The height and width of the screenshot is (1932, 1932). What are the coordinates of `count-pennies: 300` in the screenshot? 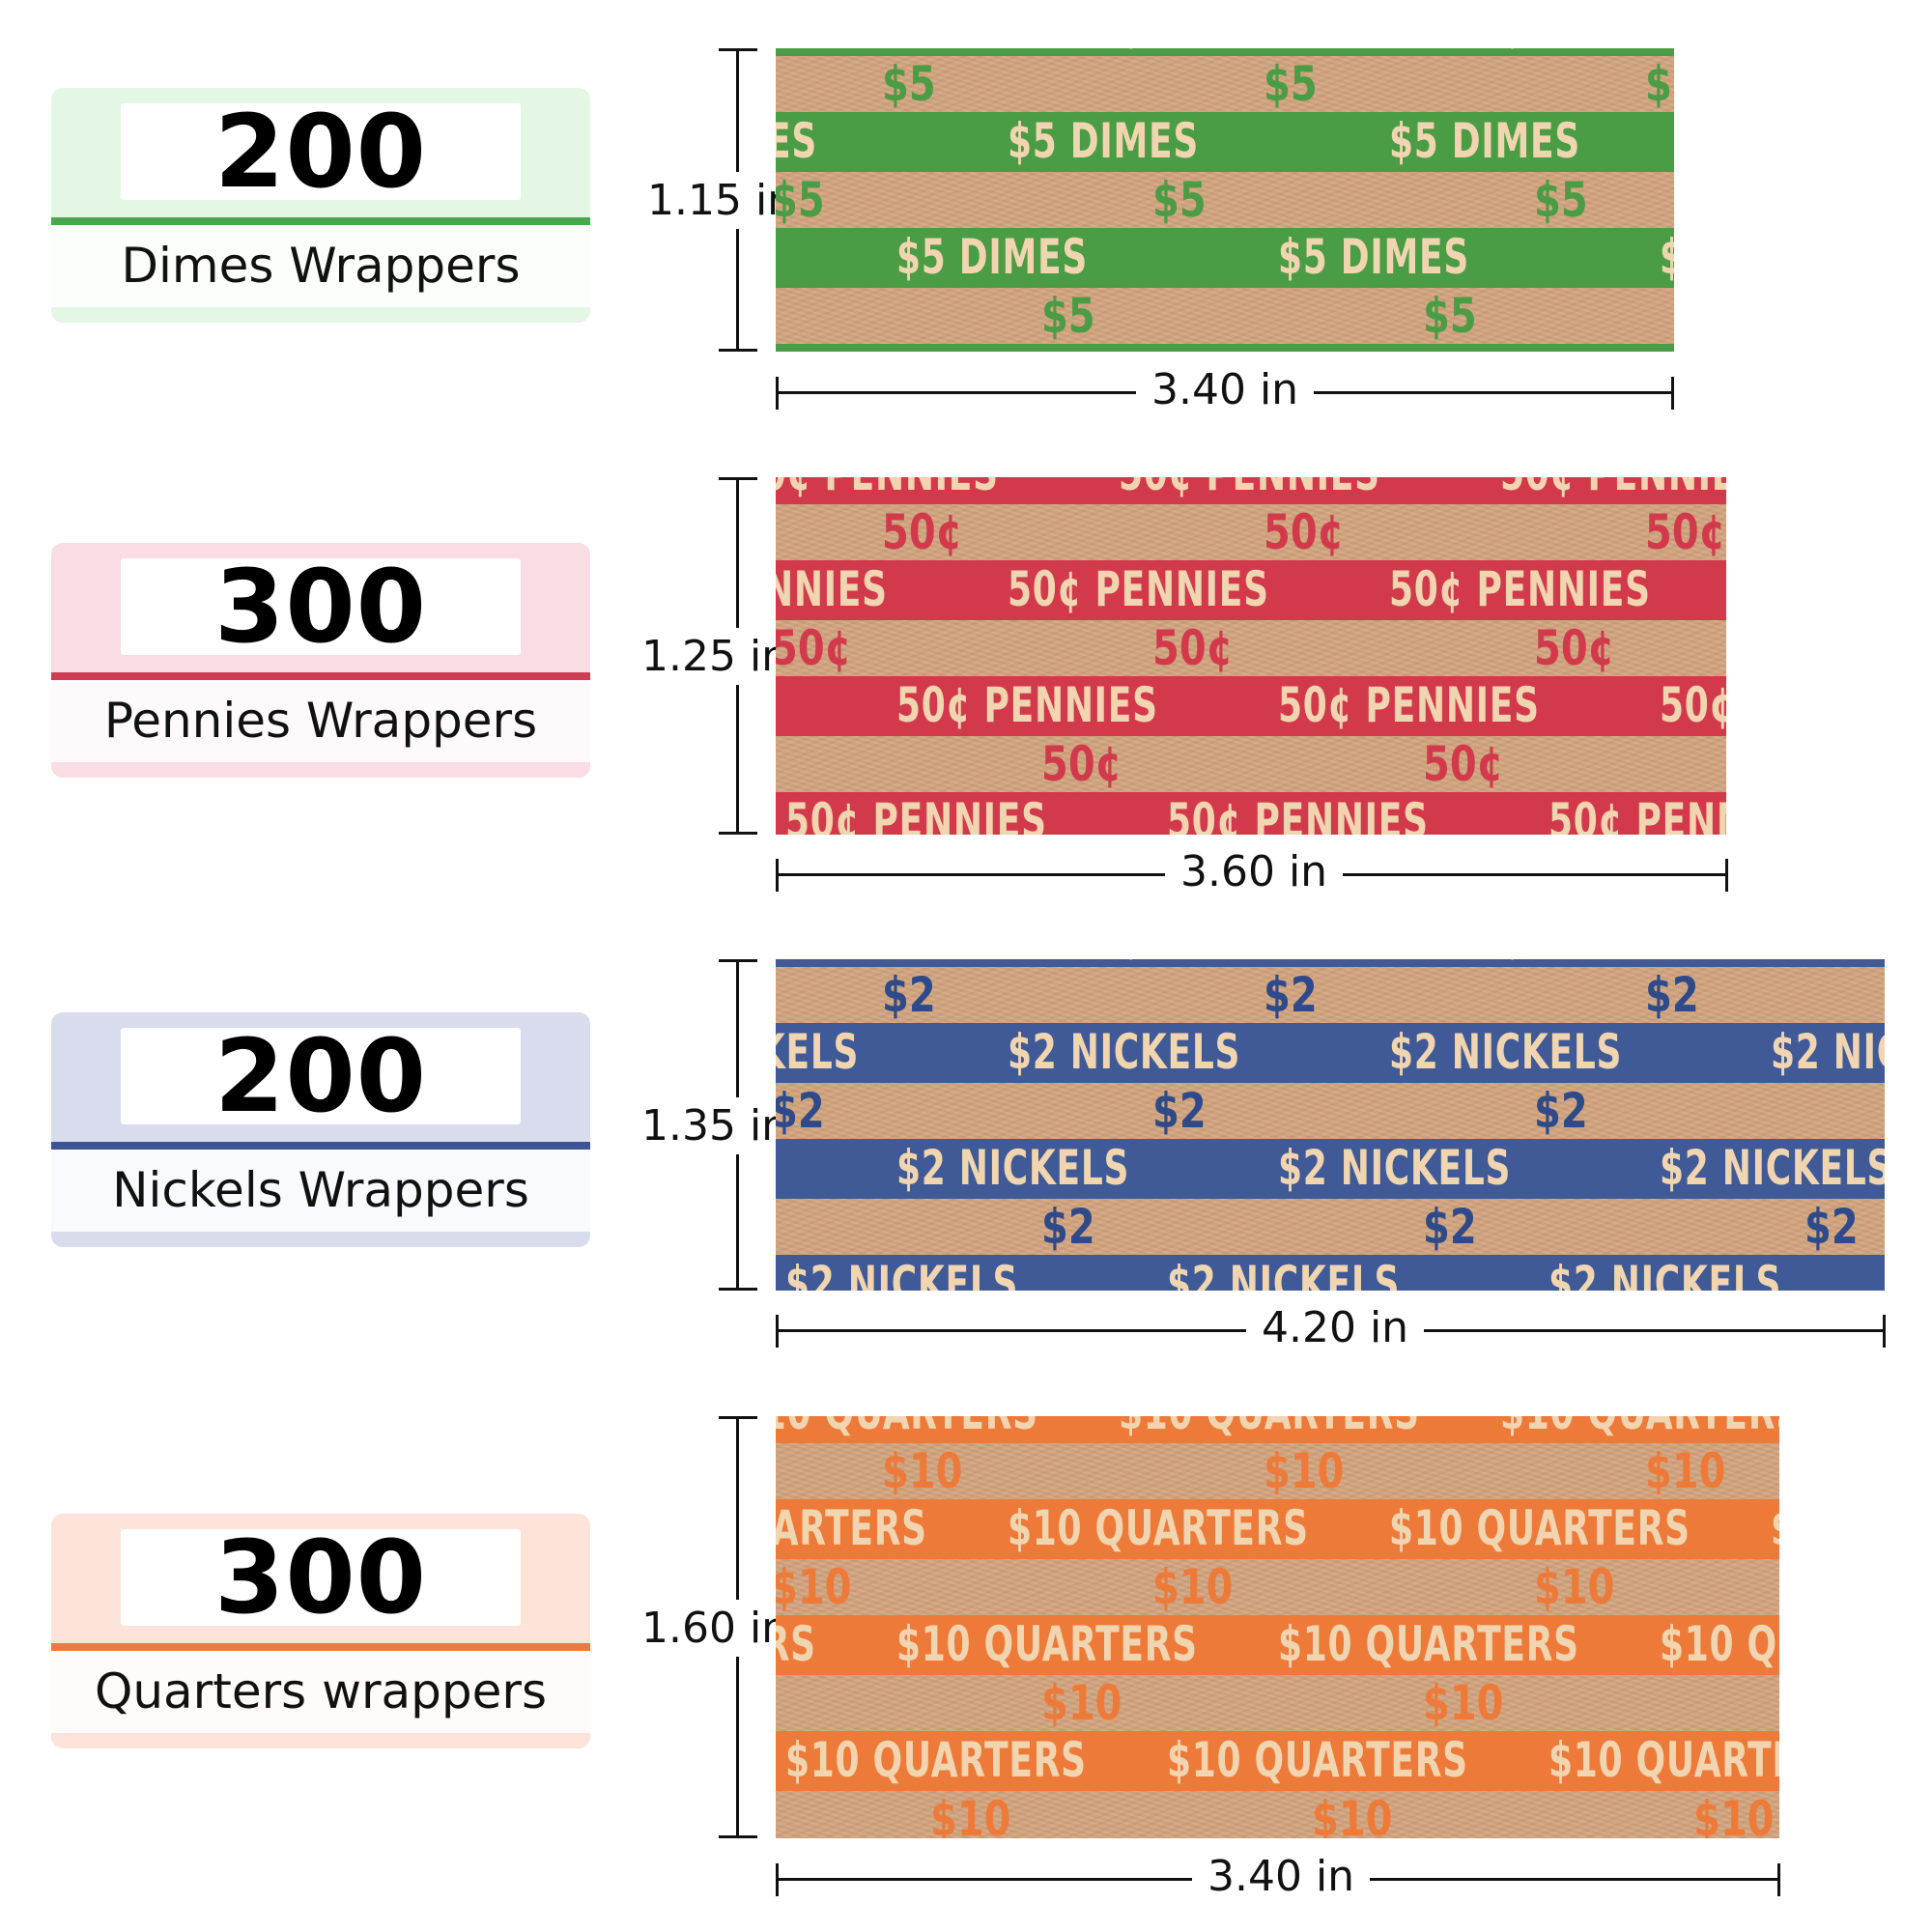 It's located at (320, 607).